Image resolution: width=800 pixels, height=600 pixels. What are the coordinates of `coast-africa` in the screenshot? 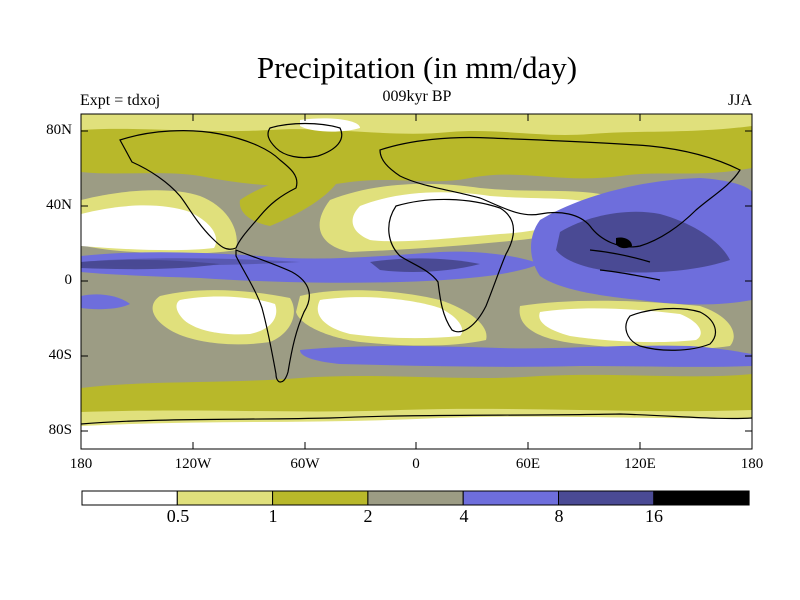 It's located at (451, 265).